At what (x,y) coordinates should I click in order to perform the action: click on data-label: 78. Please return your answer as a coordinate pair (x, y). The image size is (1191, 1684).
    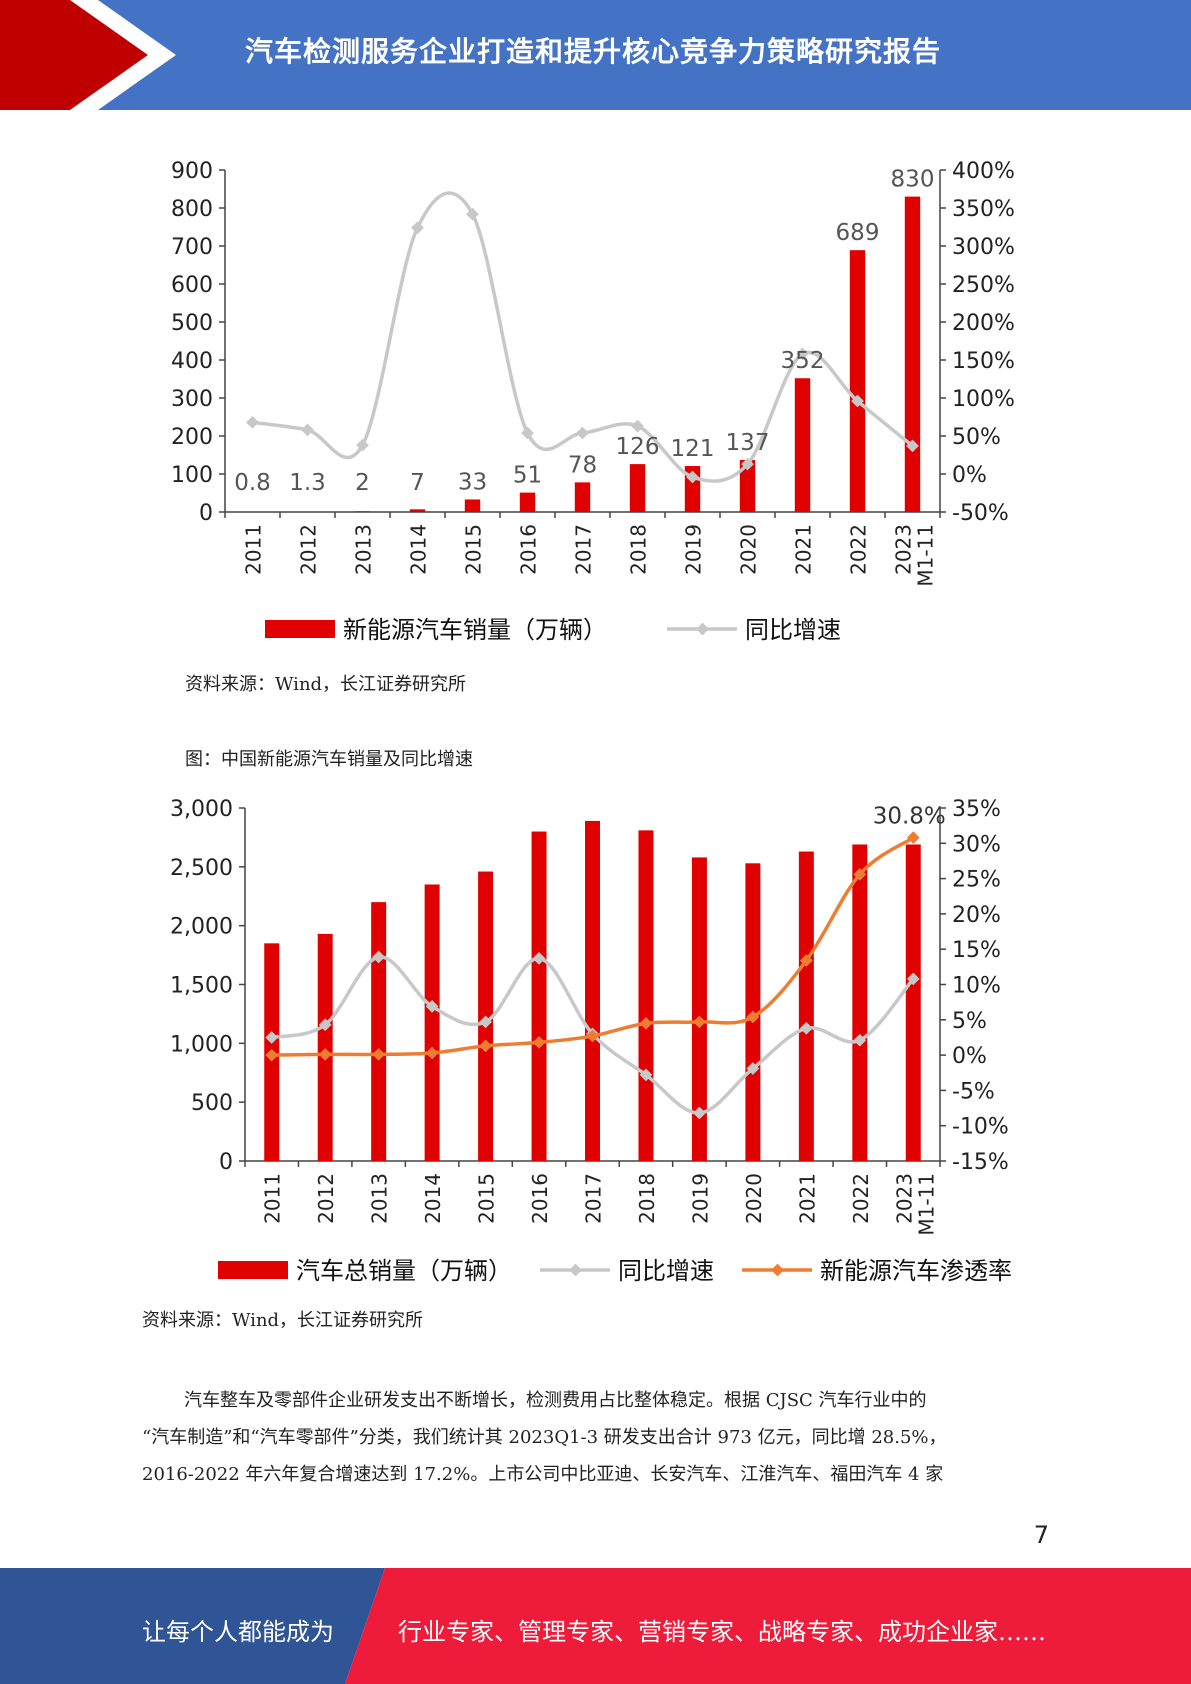
    Looking at the image, I should click on (582, 465).